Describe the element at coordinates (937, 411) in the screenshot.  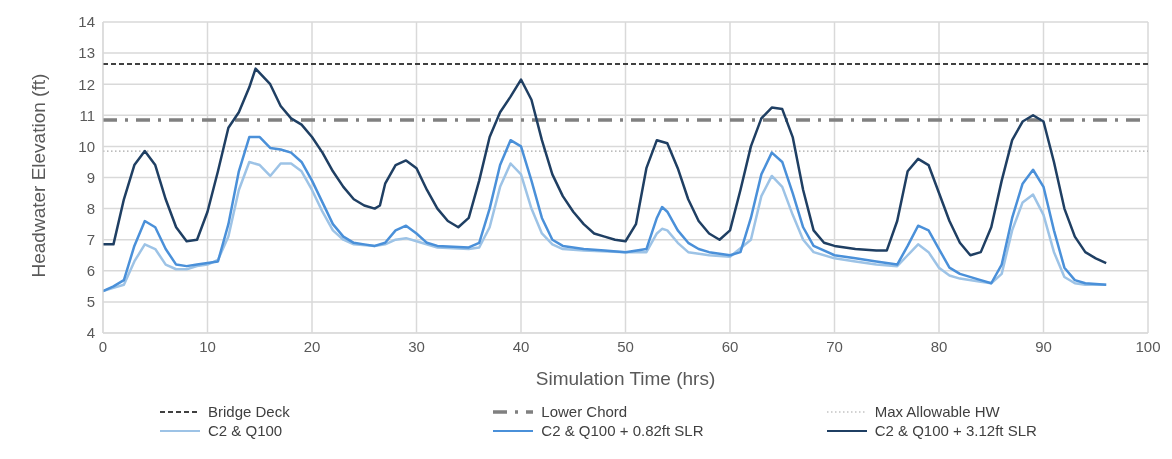
I see `legend-label: Max Allowable HW` at that location.